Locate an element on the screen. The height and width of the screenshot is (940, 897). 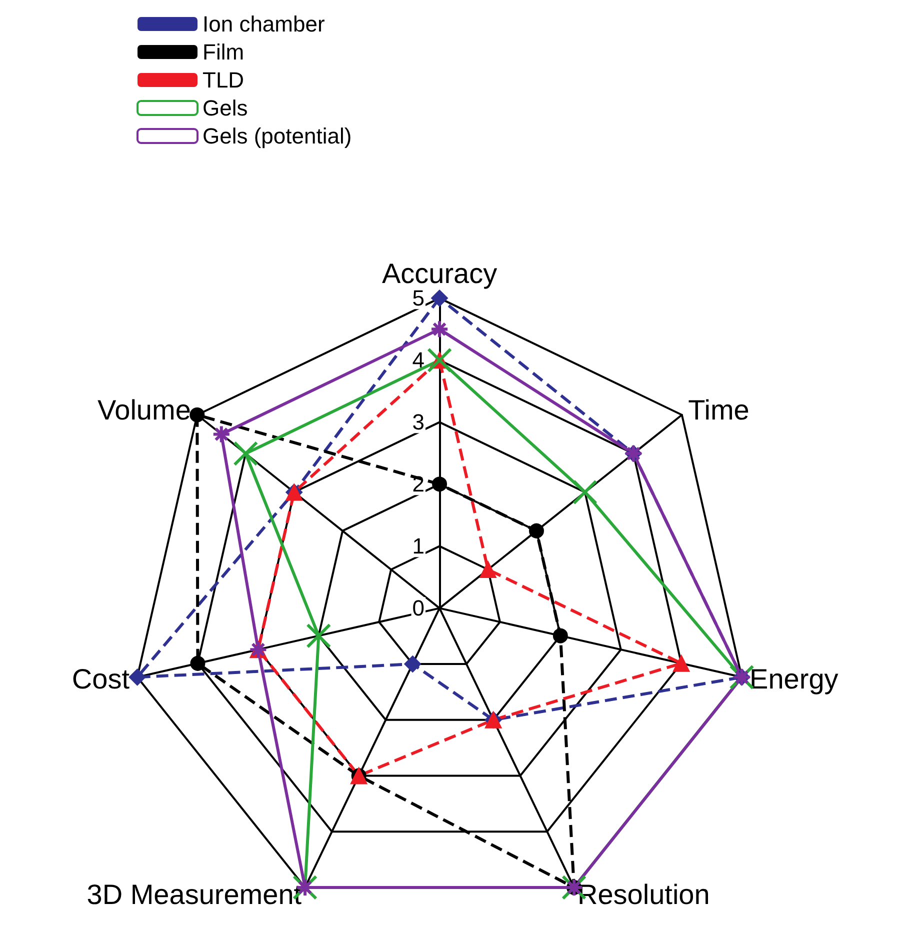
legend-label: Gels (potential) is located at coordinates (277, 136).